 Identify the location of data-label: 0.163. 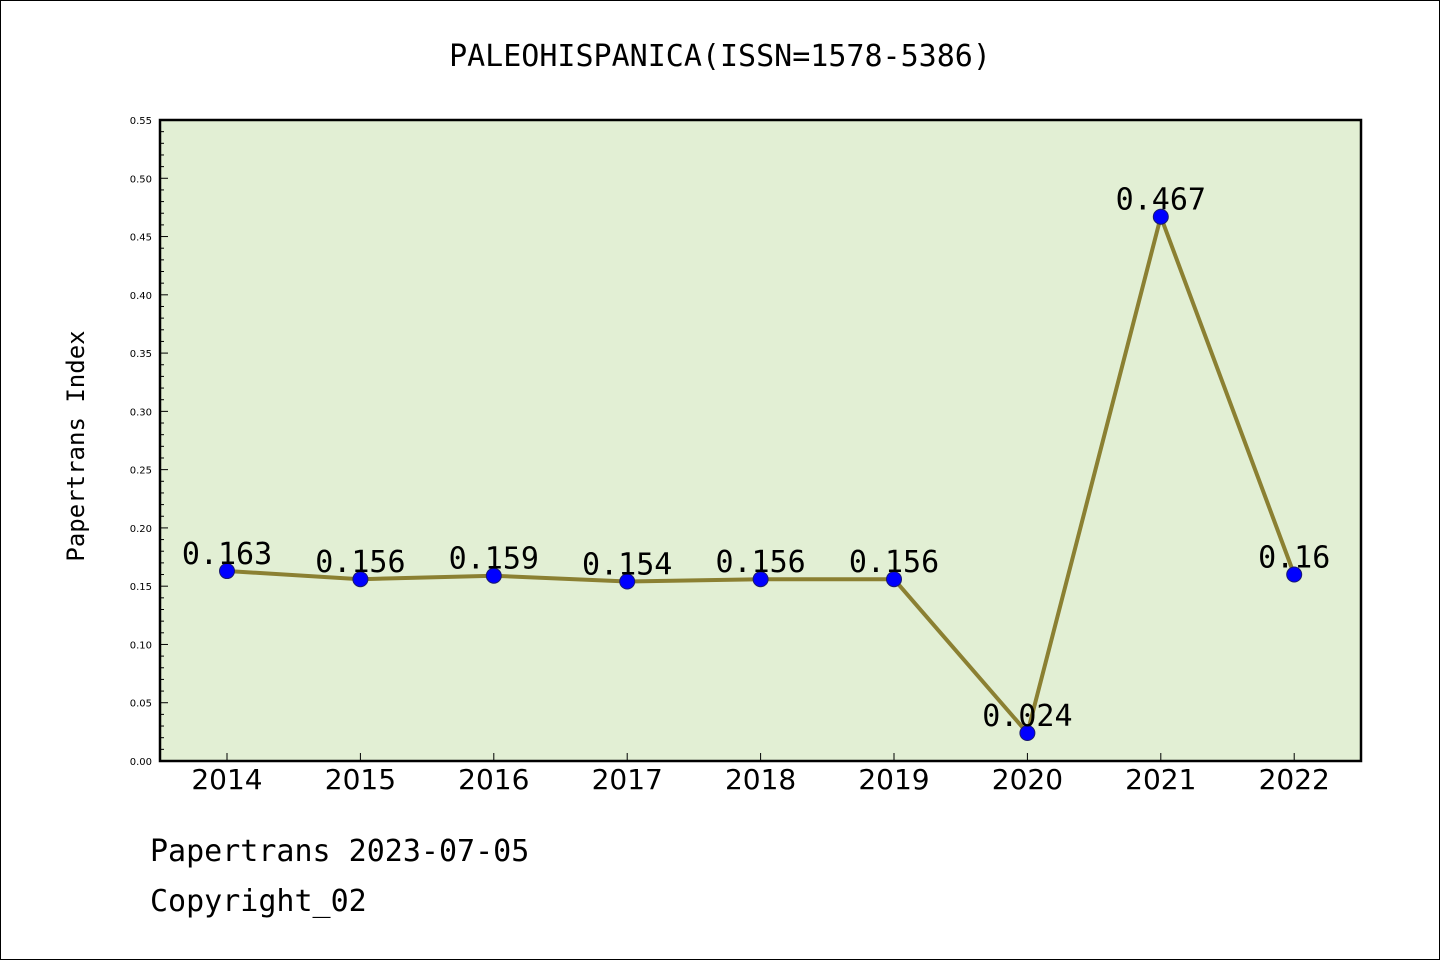
(227, 554).